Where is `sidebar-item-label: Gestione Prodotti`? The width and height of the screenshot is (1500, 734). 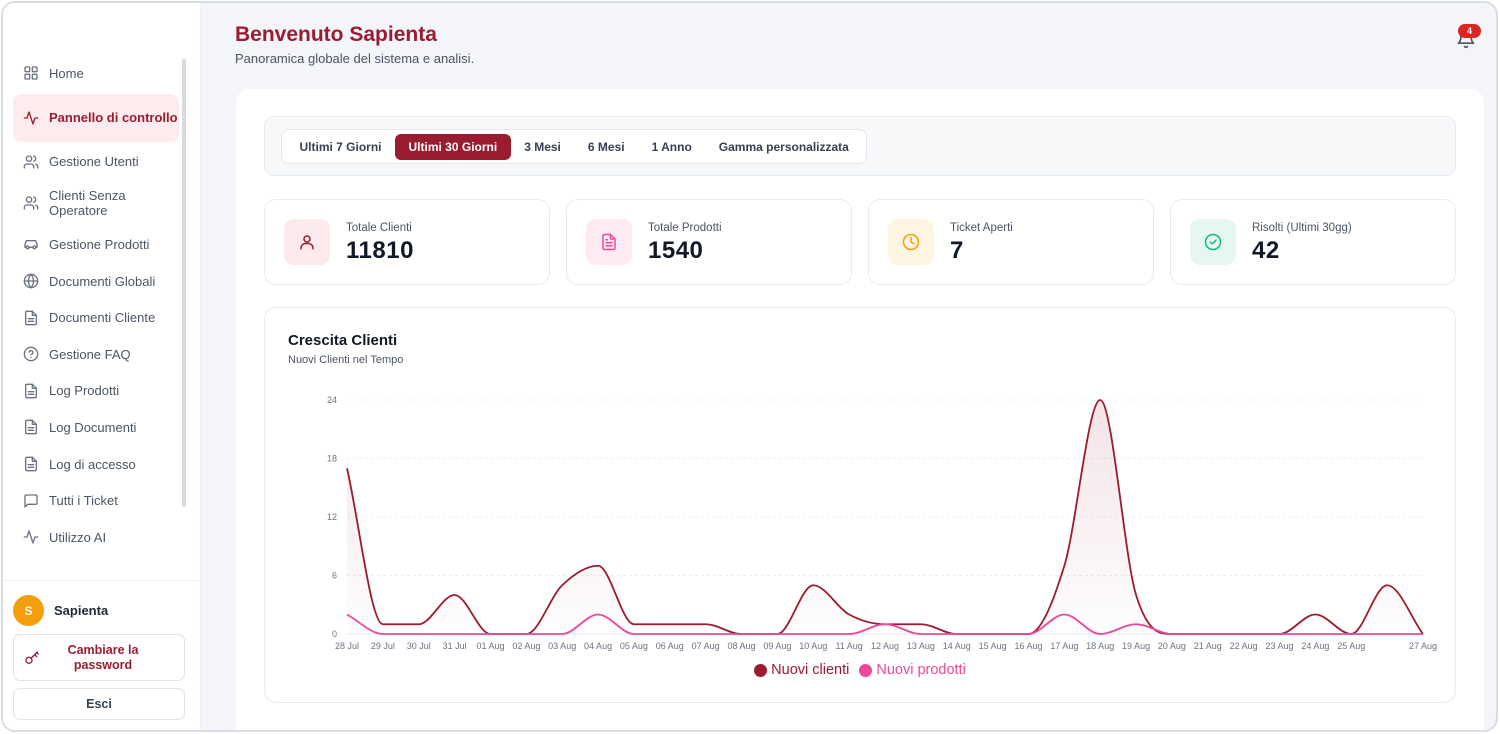 sidebar-item-label: Gestione Prodotti is located at coordinates (99, 244).